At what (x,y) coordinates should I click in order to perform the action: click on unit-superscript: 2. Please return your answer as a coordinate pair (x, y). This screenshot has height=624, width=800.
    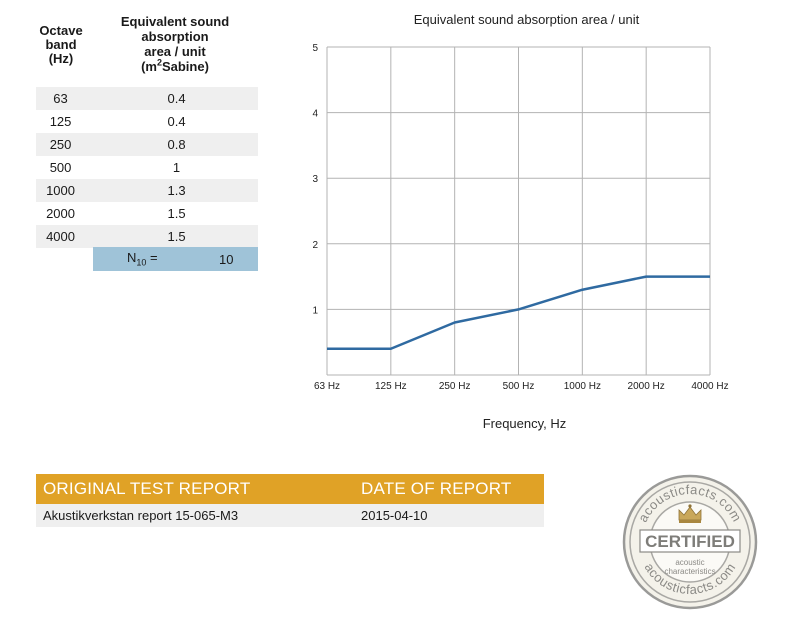
    Looking at the image, I should click on (159, 62).